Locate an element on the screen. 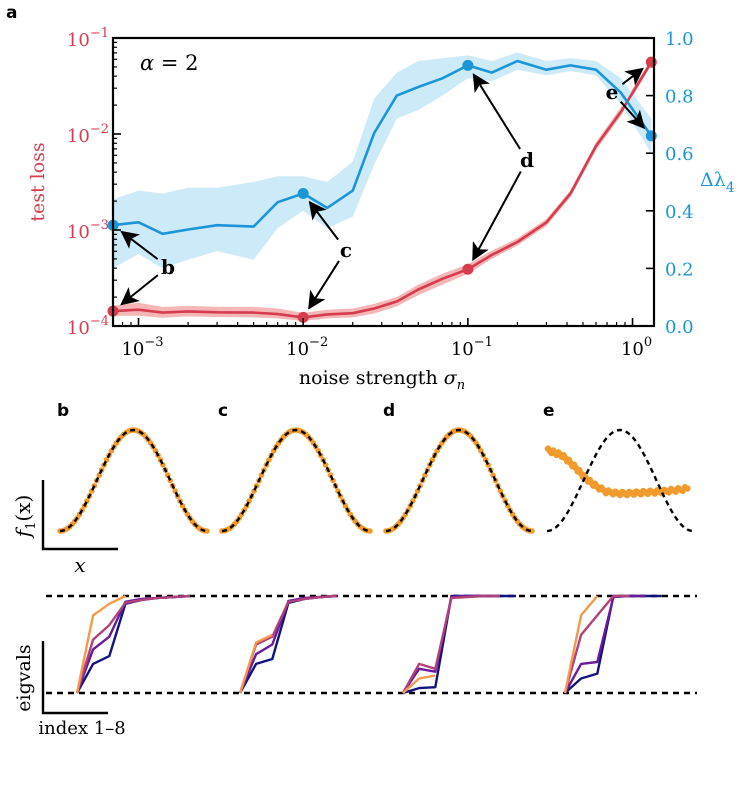 The image size is (750, 785). f1-scale-bar is located at coordinates (79, 515).